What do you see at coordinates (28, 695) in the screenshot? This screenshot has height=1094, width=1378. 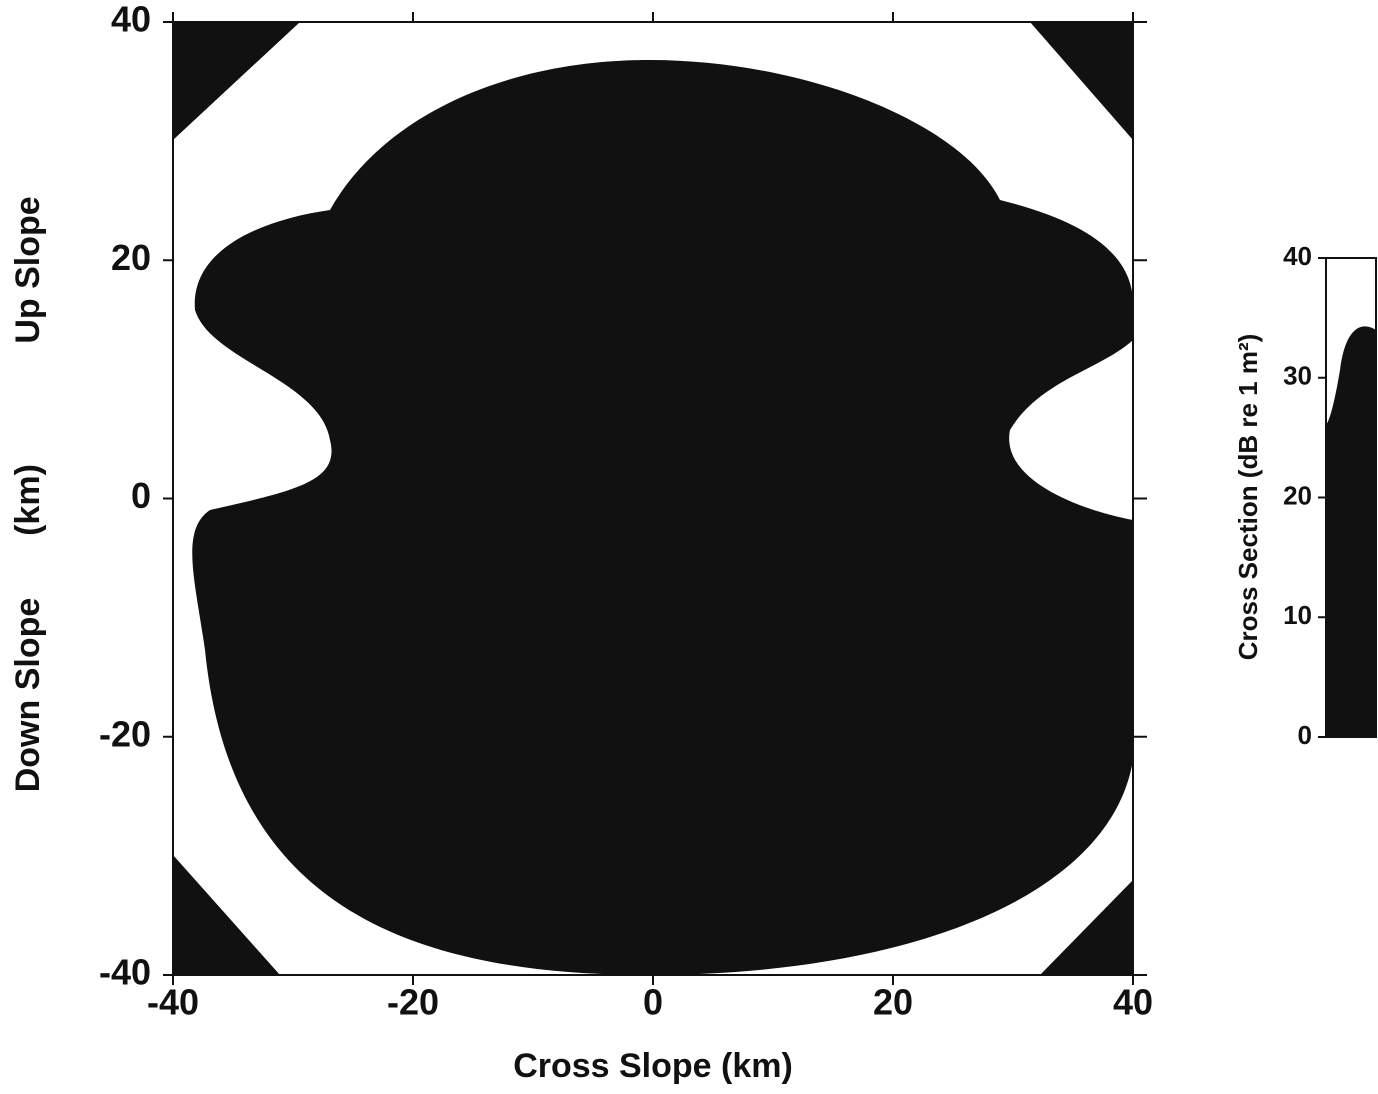 I see `y-axis-label: Down Slope` at bounding box center [28, 695].